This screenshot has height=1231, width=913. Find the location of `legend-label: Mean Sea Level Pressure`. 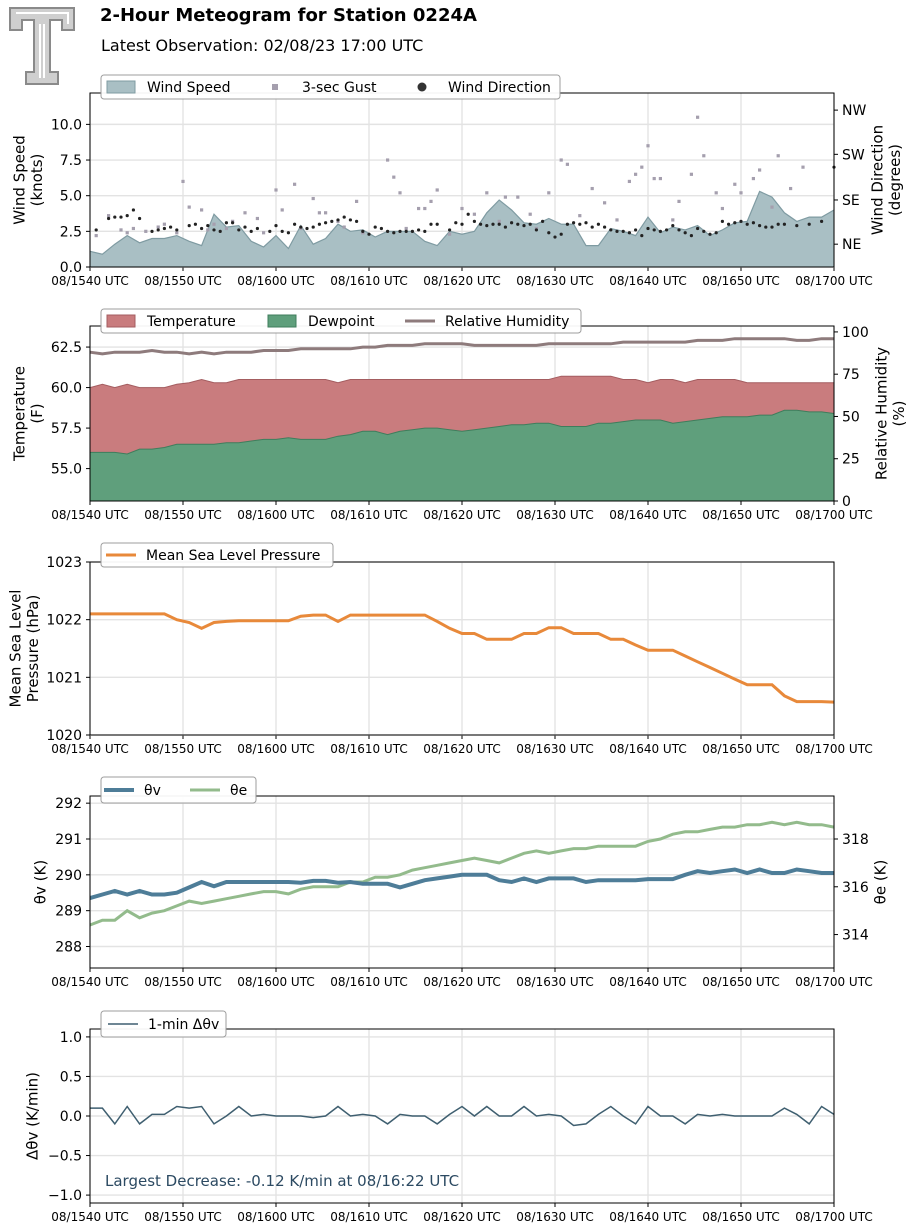

legend-label: Mean Sea Level Pressure is located at coordinates (233, 556).